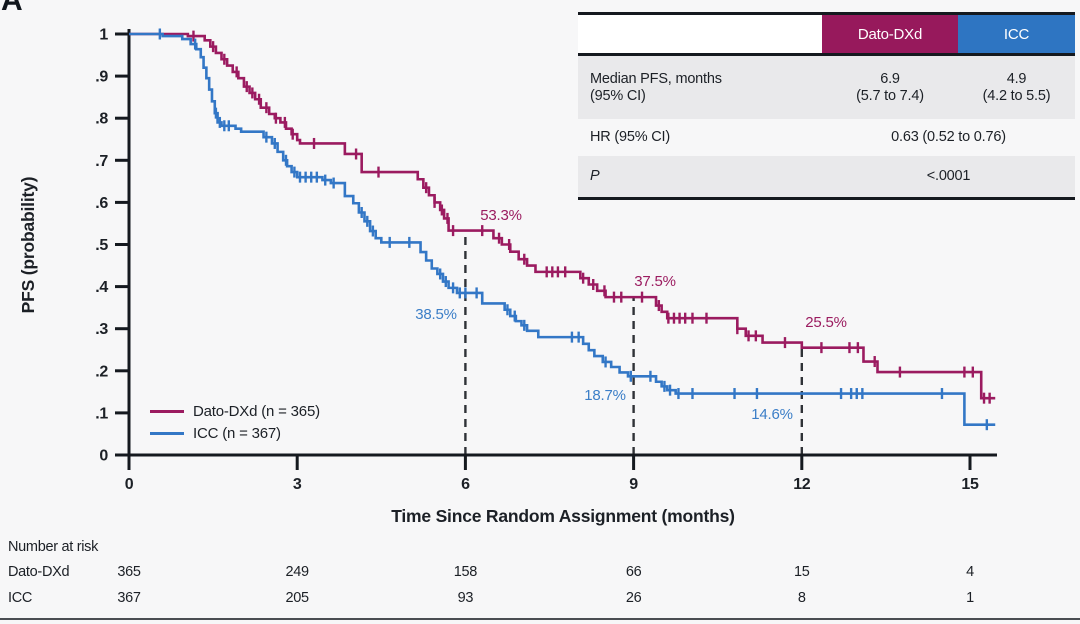 The width and height of the screenshot is (1080, 624). I want to click on legend-item-icc: ICC (n = 367), so click(235, 433).